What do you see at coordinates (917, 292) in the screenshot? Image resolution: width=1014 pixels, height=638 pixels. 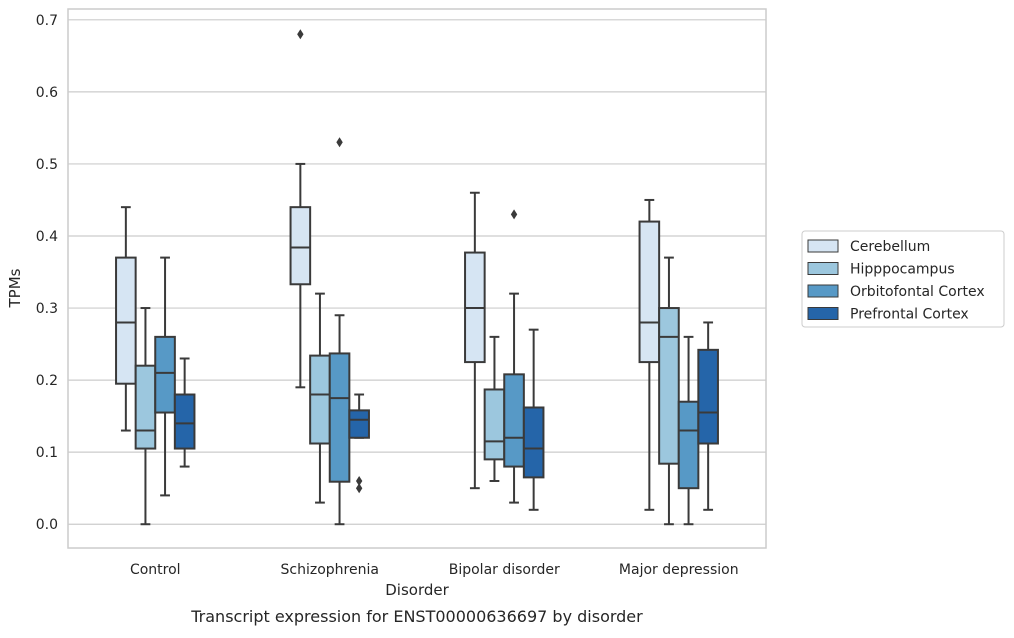 I see `legend-label: Orbitofontal Cortex` at bounding box center [917, 292].